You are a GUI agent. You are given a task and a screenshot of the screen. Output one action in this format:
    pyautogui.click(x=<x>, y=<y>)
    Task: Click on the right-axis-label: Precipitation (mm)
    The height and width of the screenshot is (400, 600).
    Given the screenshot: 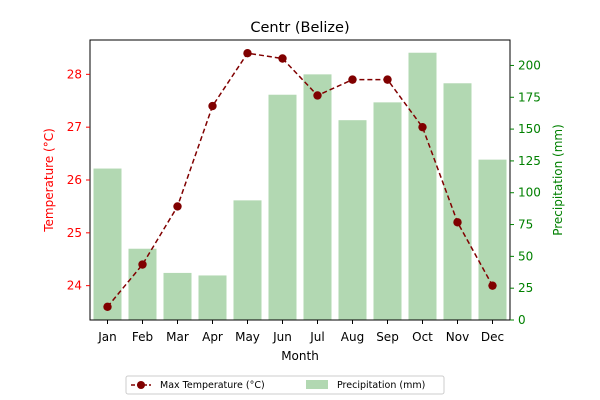 What is the action you would take?
    pyautogui.click(x=558, y=180)
    